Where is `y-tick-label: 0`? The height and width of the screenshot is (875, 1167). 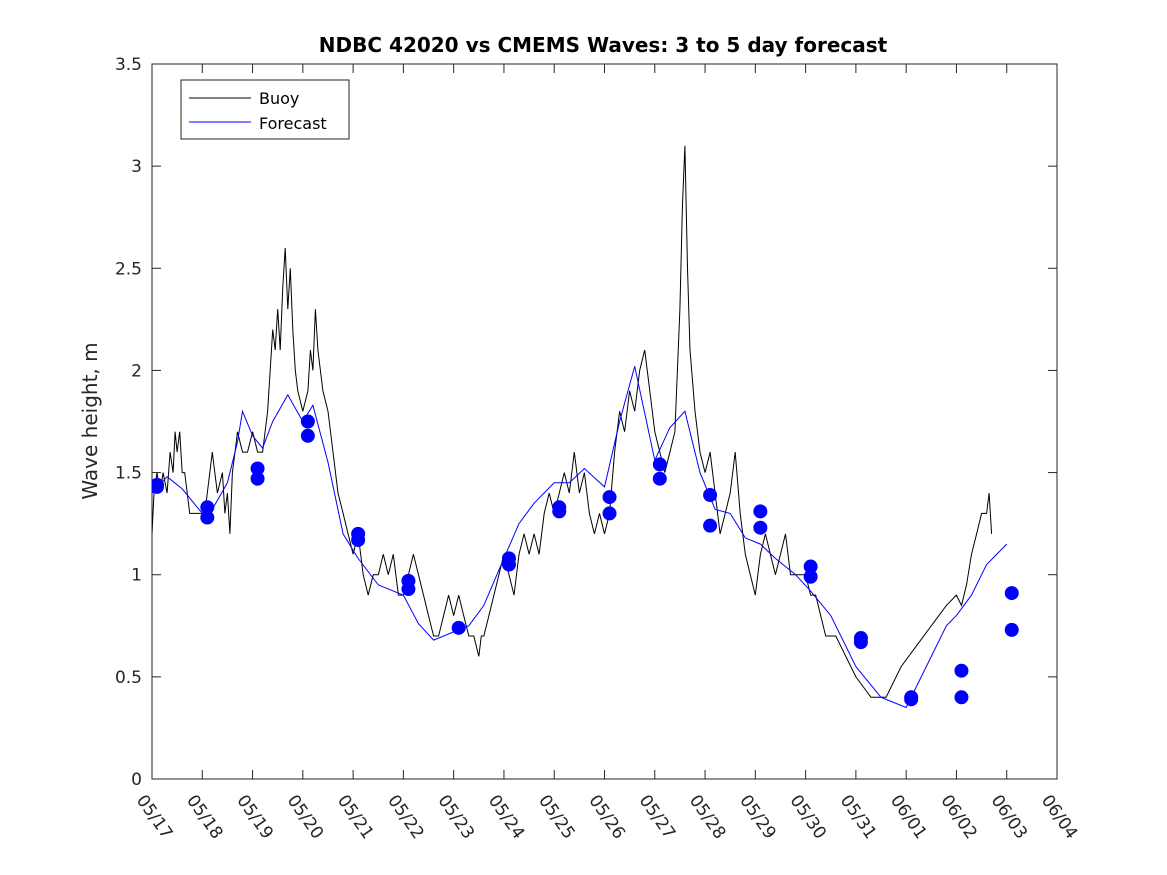
y-tick-label: 0 is located at coordinates (136, 780).